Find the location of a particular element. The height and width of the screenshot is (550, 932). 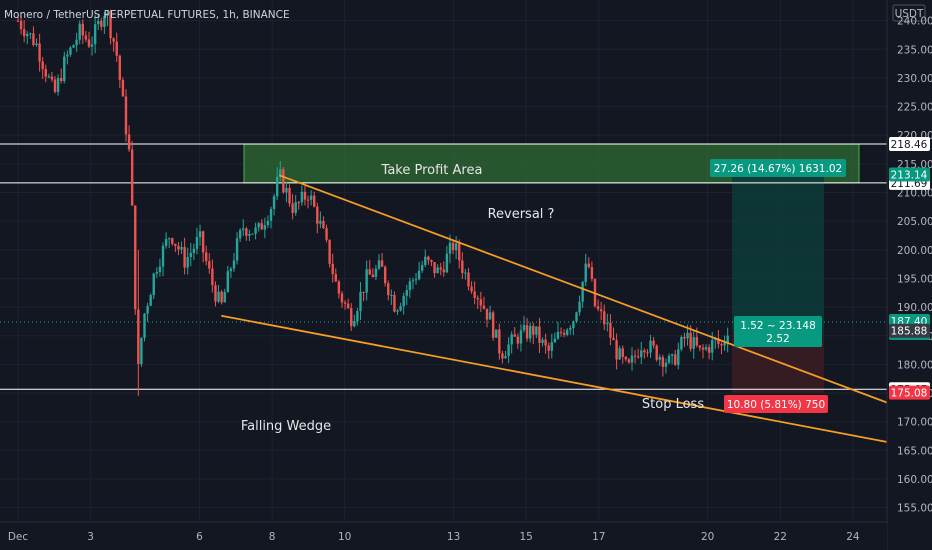

level-tag is located at coordinates (909, 144).